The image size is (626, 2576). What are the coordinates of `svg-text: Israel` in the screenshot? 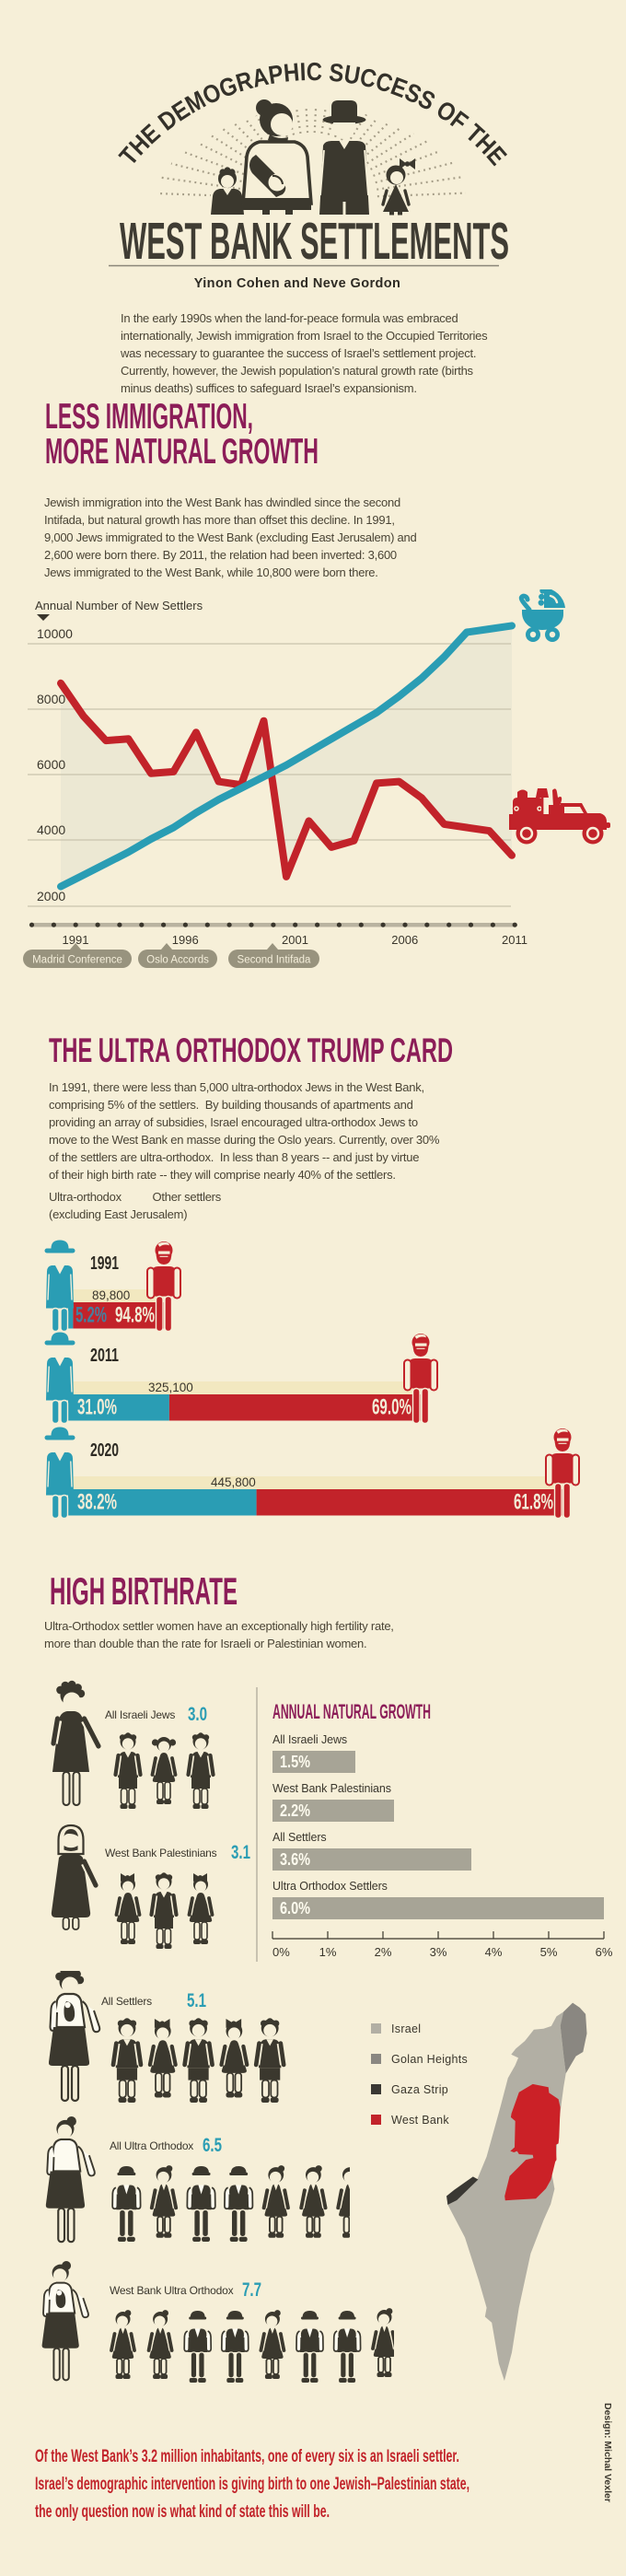 It's located at (406, 2029).